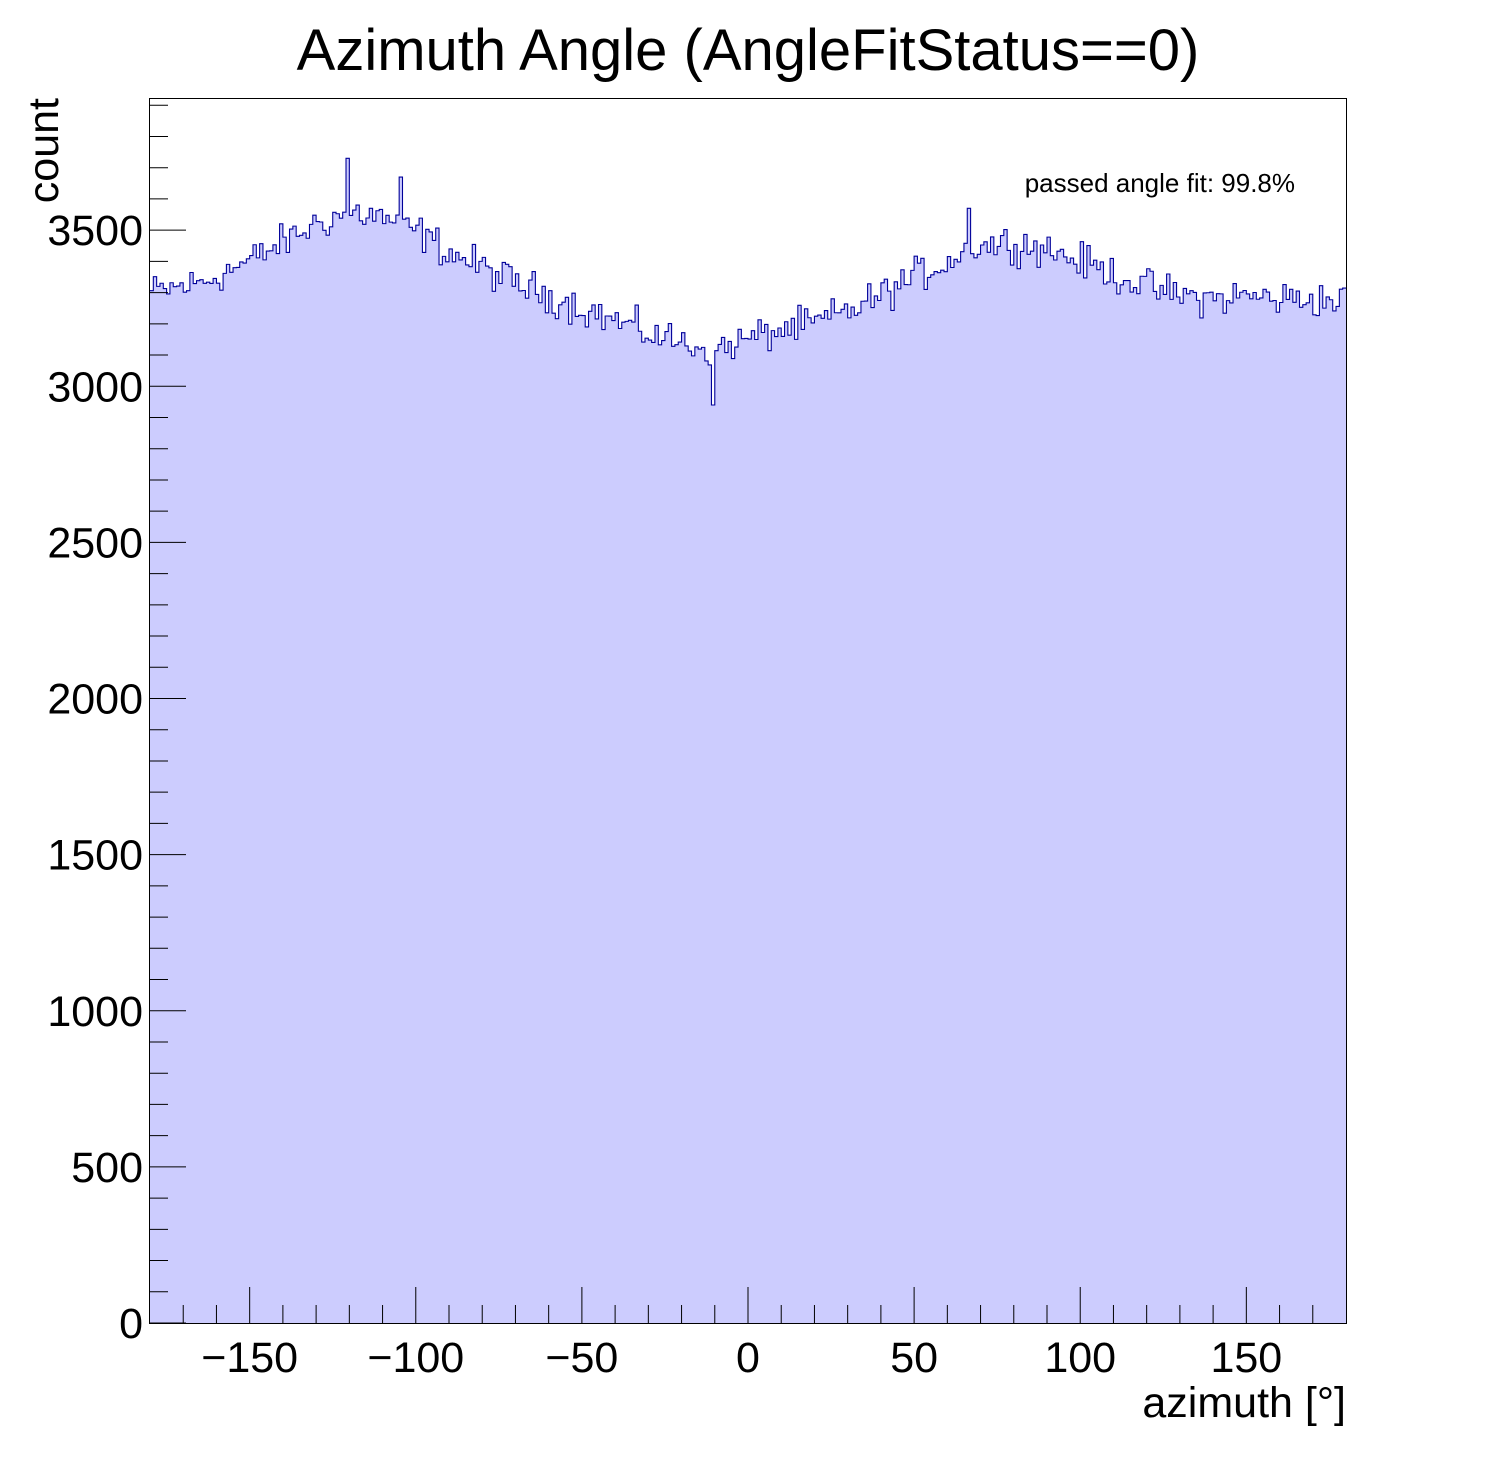  What do you see at coordinates (95, 1012) in the screenshot?
I see `y-tick-label: 1000` at bounding box center [95, 1012].